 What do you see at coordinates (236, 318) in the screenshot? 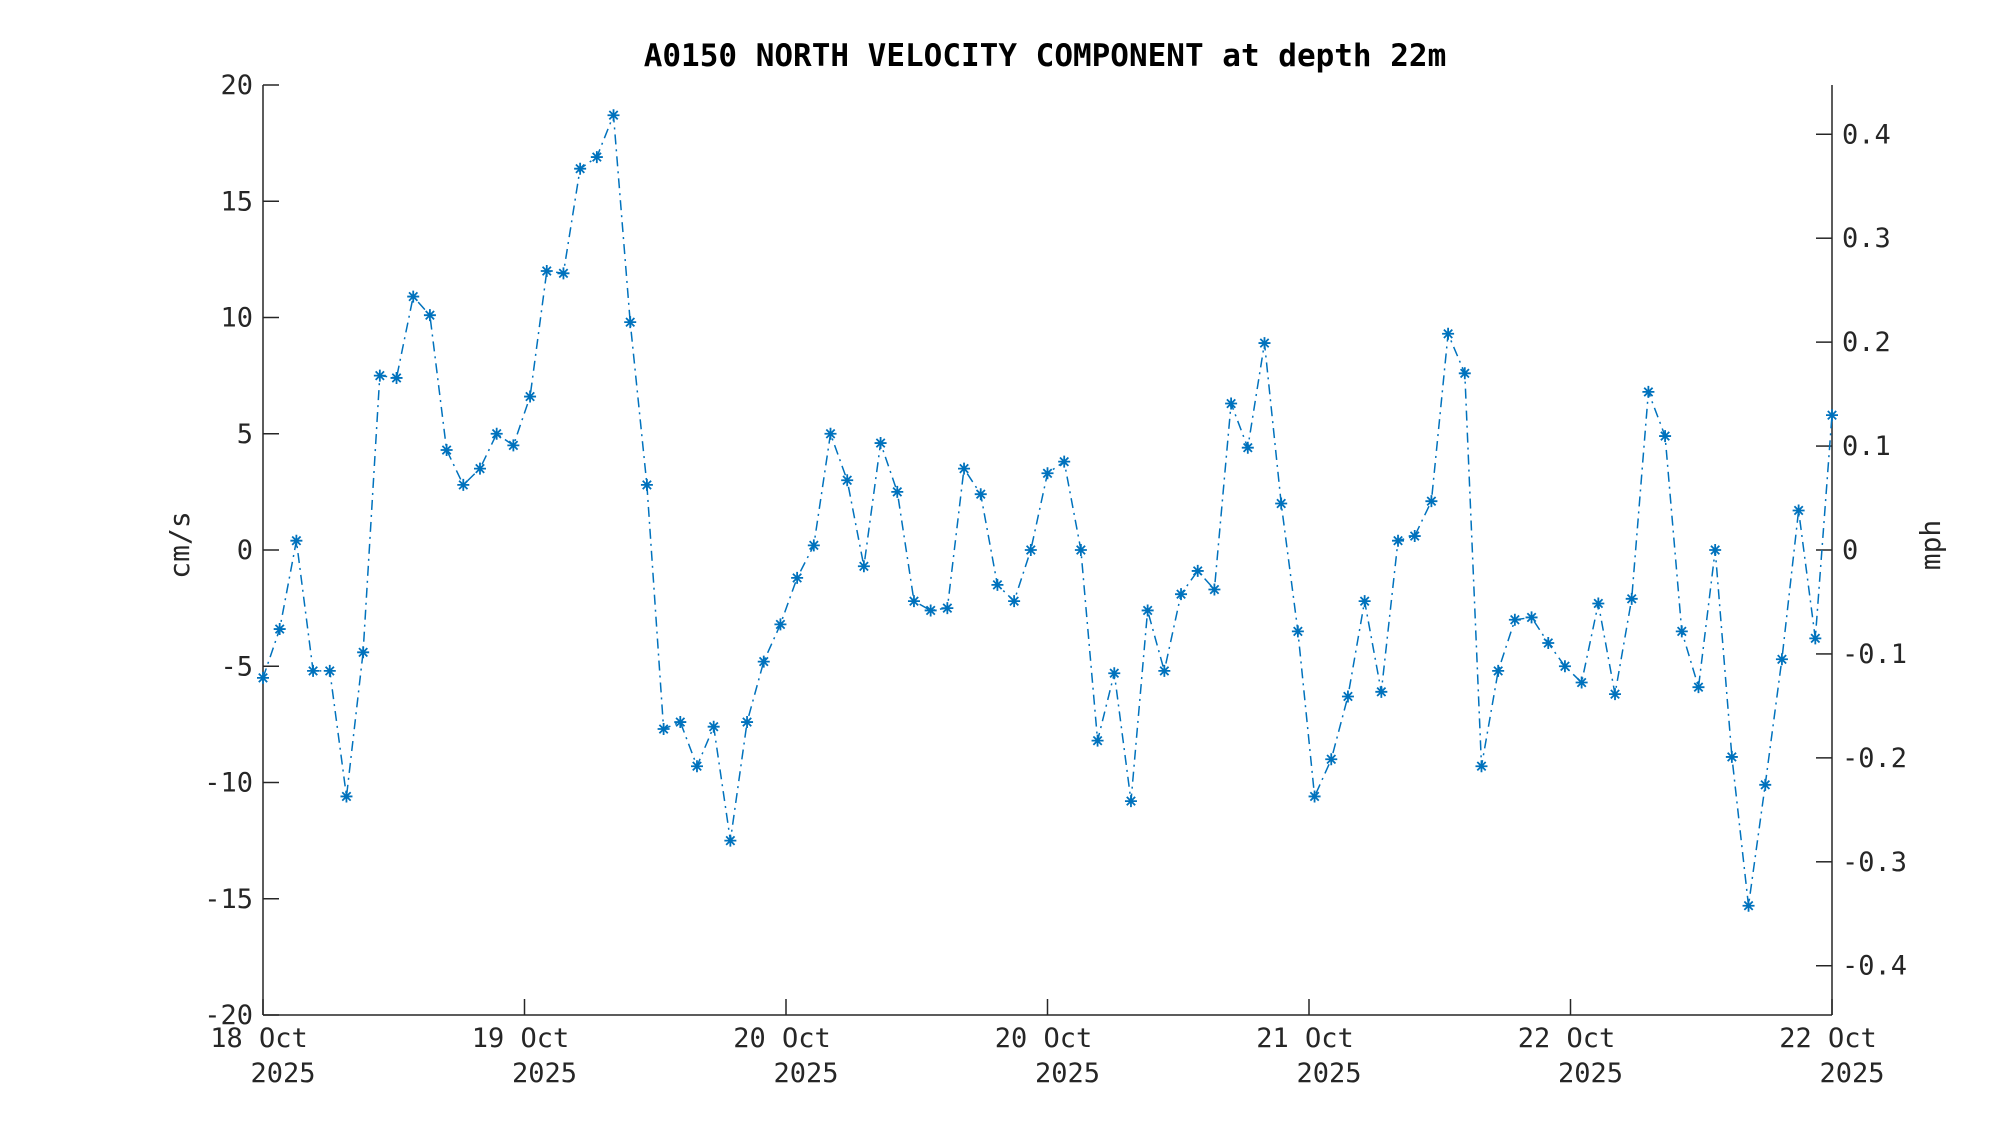
I see `y-tick-label: 10` at bounding box center [236, 318].